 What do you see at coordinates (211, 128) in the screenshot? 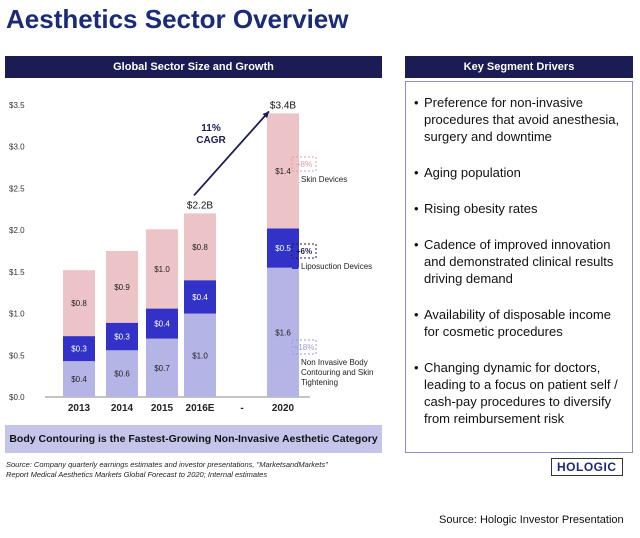
I see `cagr-value: 11%` at bounding box center [211, 128].